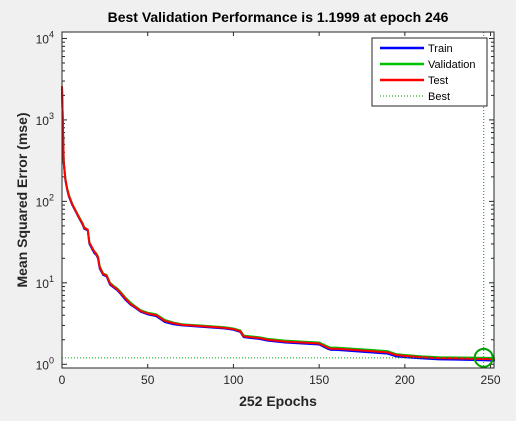  I want to click on legend-label-train: Train, so click(440, 49).